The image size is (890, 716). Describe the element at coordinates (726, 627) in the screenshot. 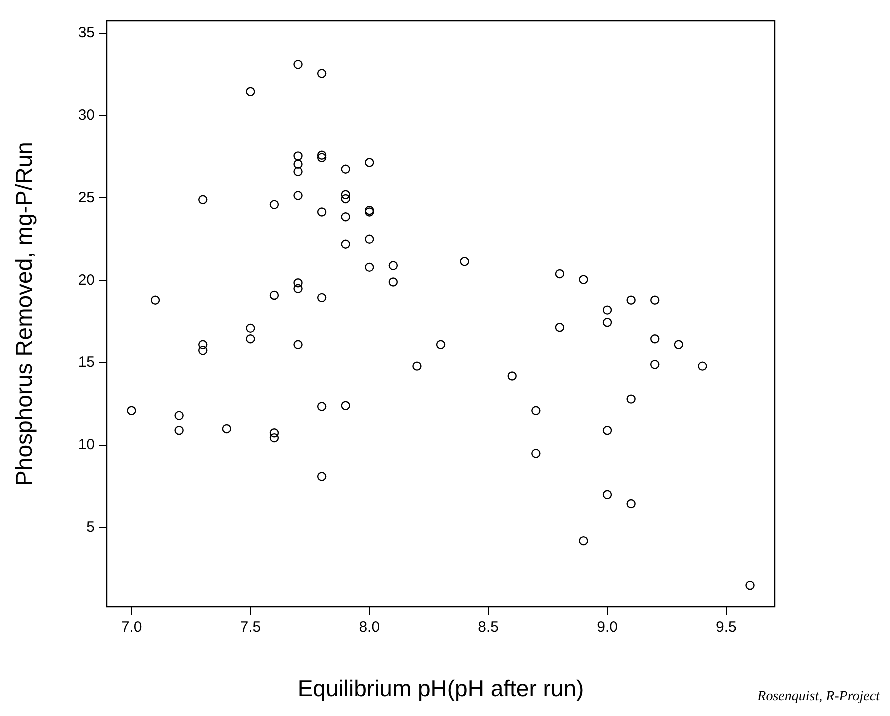

I see `x-tick-label: 9.5` at that location.